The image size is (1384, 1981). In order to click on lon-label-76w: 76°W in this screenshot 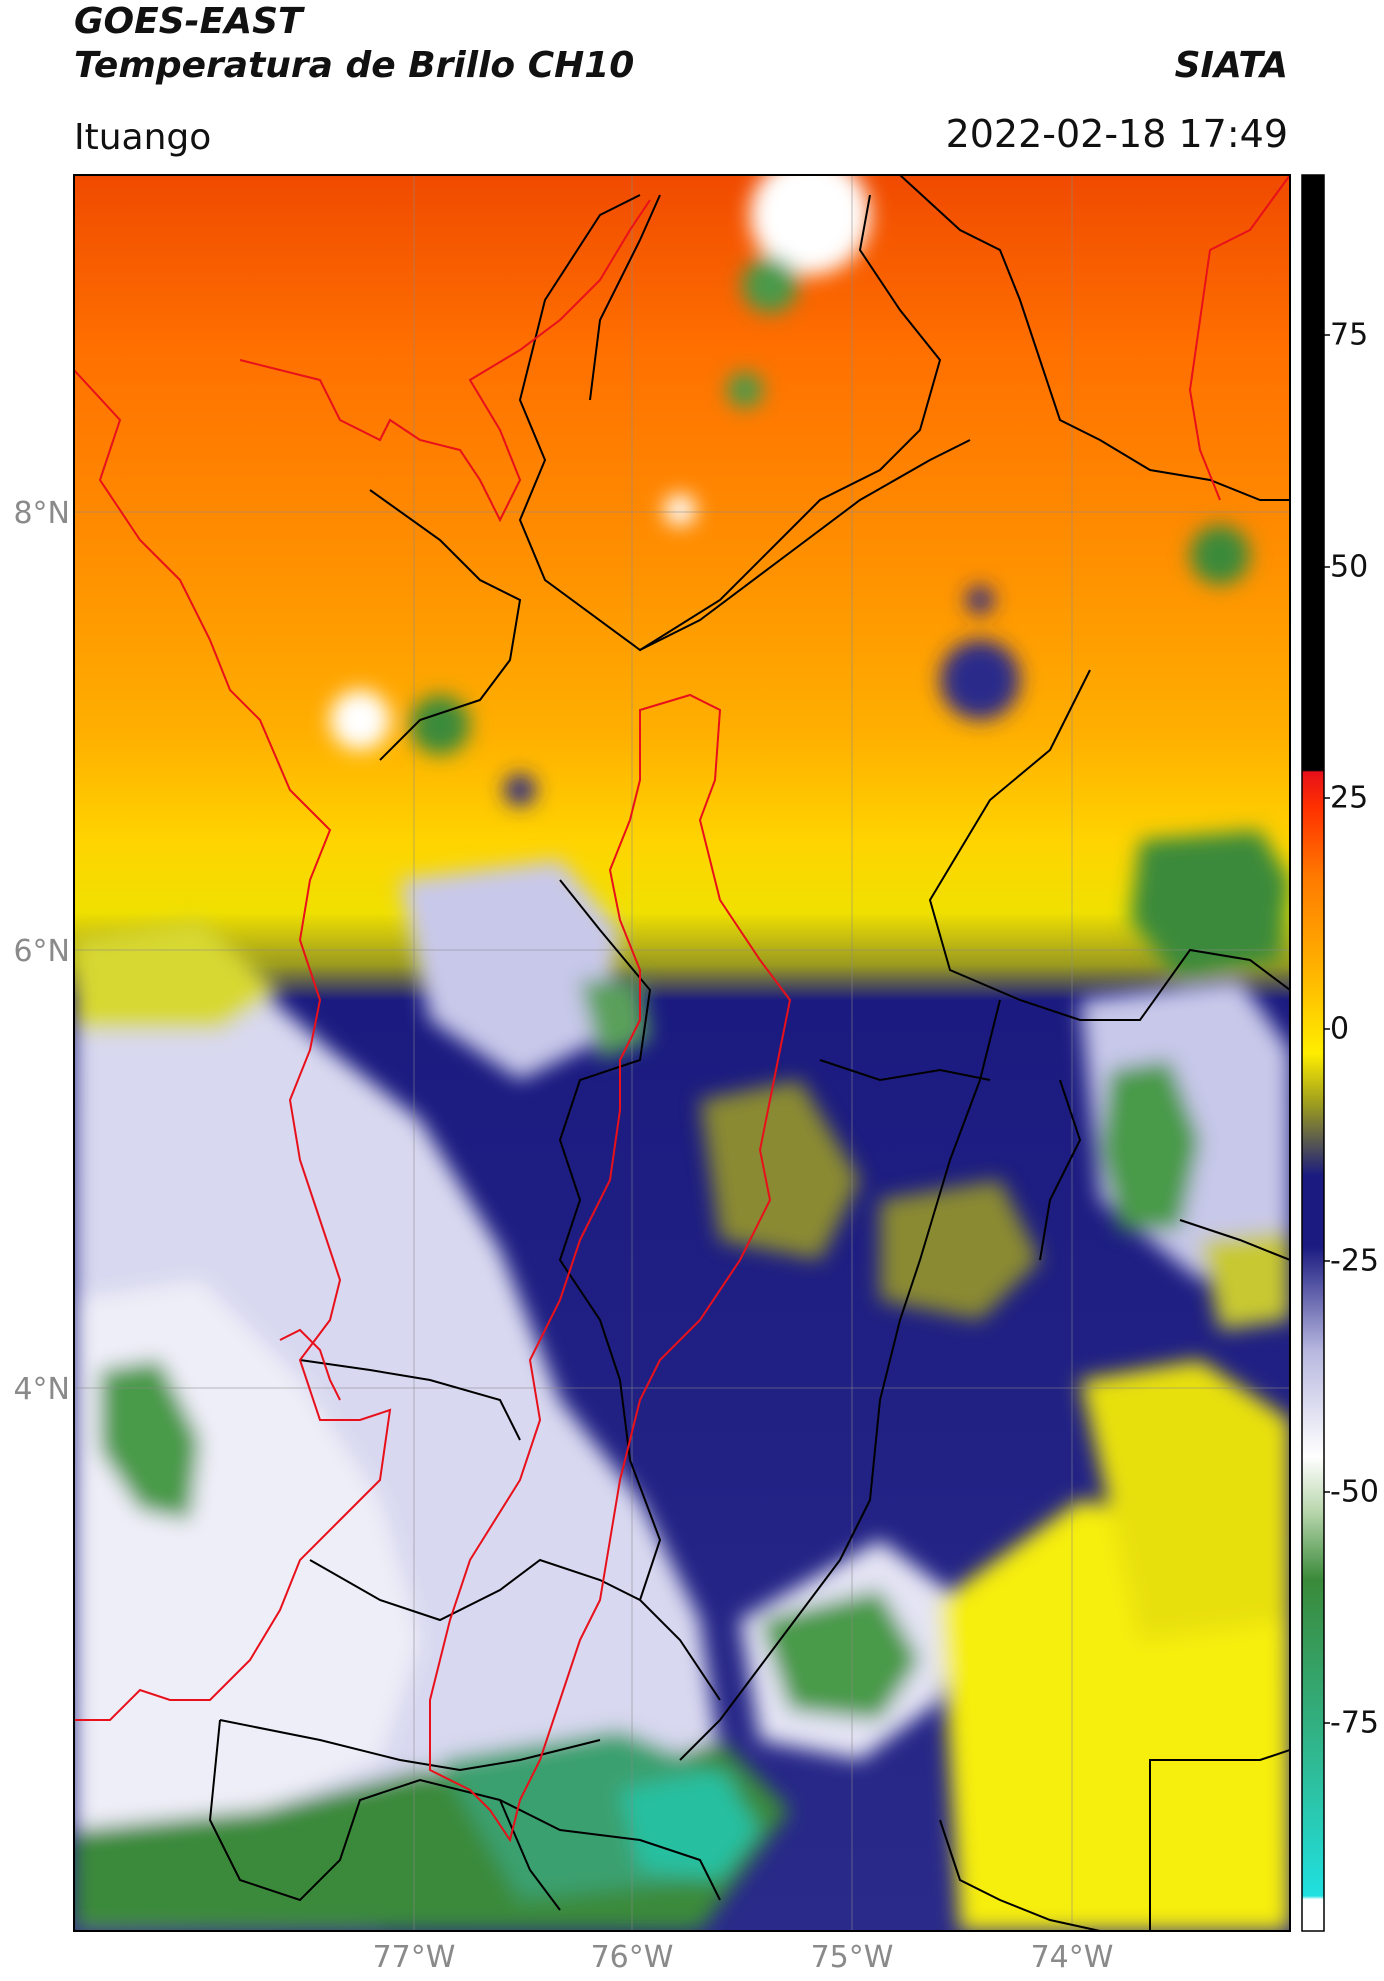, I will do `click(632, 1957)`.